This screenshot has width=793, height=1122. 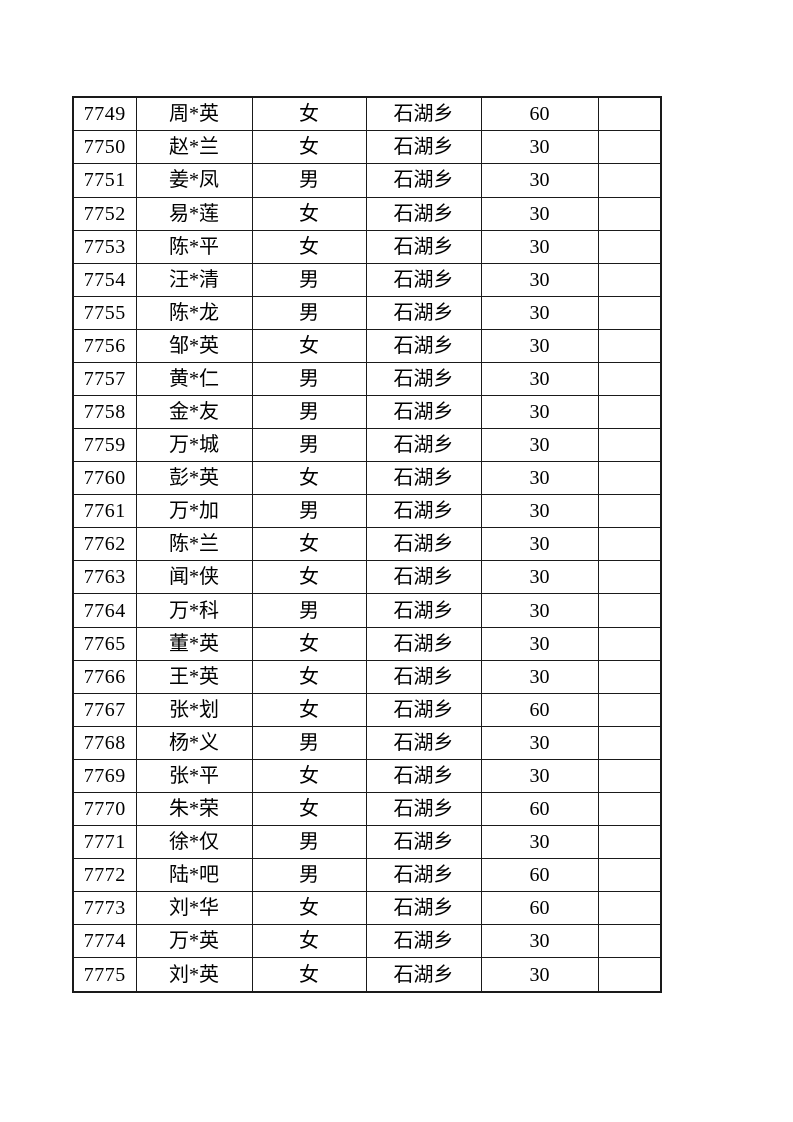 I want to click on table-row: 7749 周*英女石湖乡 60, so click(x=367, y=114).